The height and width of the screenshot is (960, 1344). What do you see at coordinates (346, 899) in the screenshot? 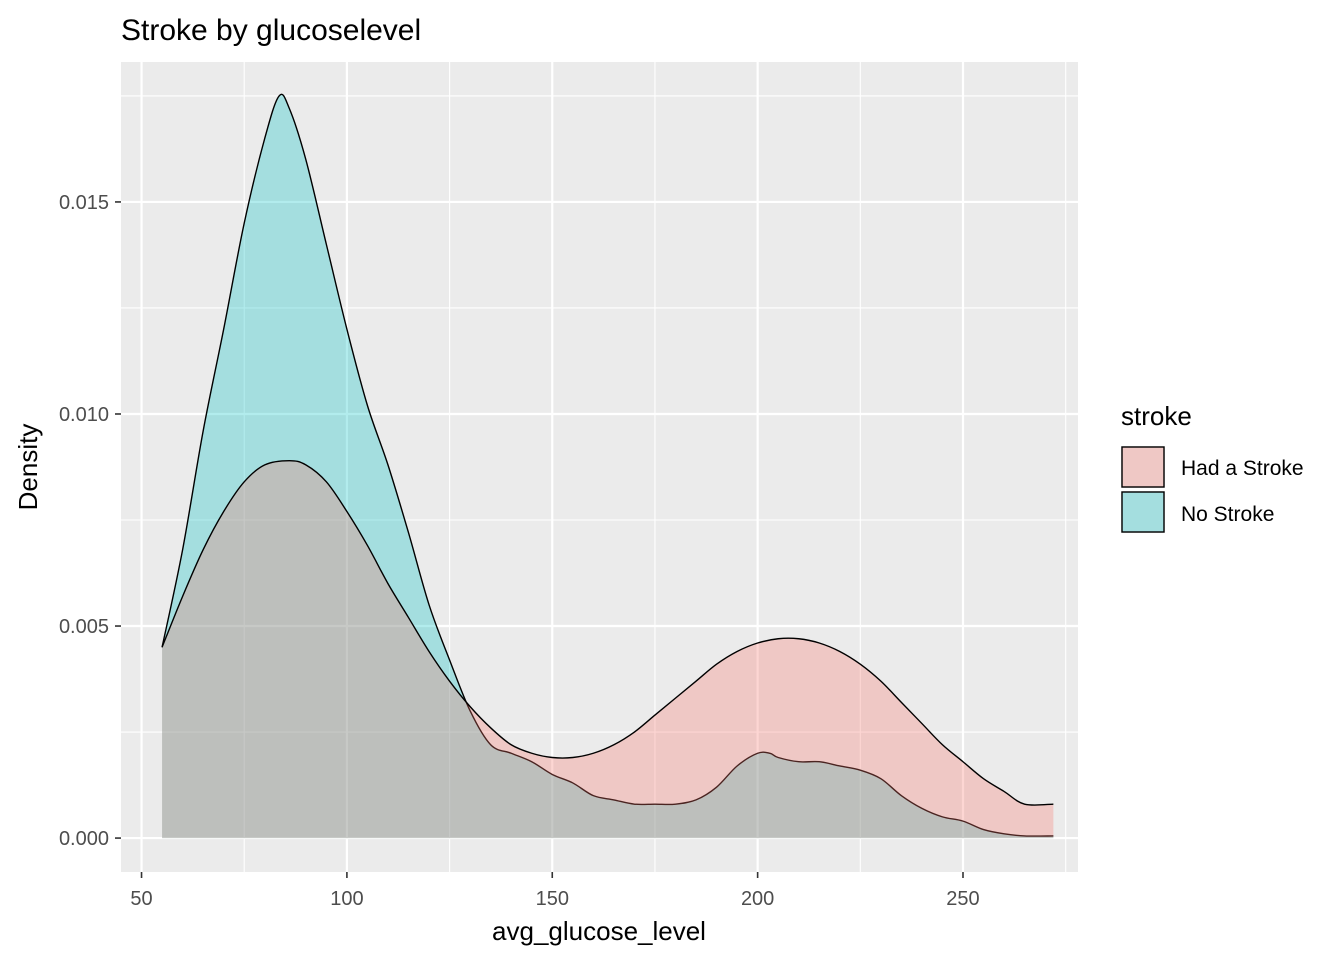
I see `x-tick-label: 100` at bounding box center [346, 899].